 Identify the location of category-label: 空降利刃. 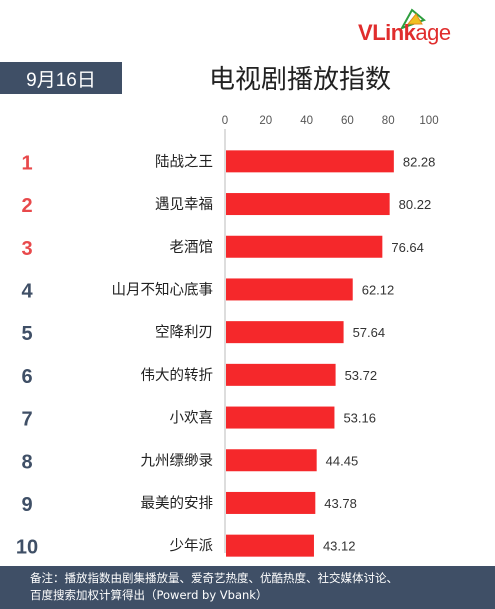
(184, 332).